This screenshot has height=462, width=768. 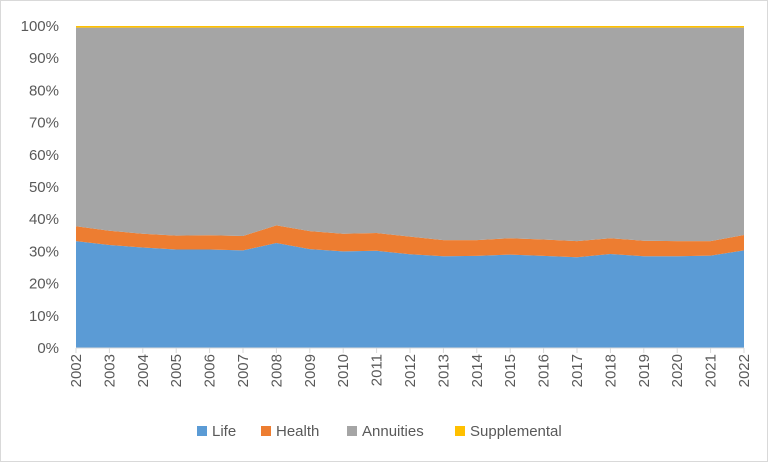 I want to click on y-tick-label: 30%, so click(x=44, y=251).